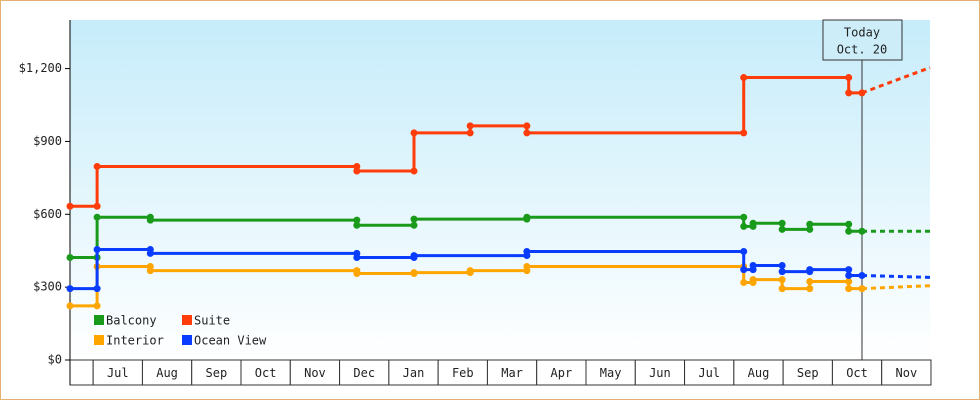 The height and width of the screenshot is (400, 980). I want to click on y-tick-label: $0, so click(55, 360).